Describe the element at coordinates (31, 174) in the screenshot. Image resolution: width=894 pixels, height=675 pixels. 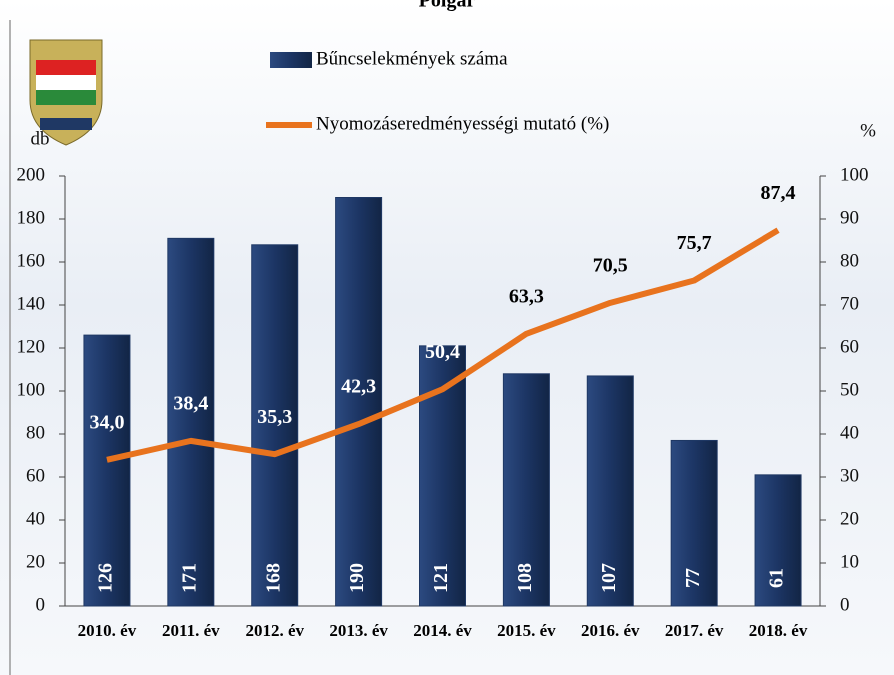
I see `y-tick-label: 200` at that location.